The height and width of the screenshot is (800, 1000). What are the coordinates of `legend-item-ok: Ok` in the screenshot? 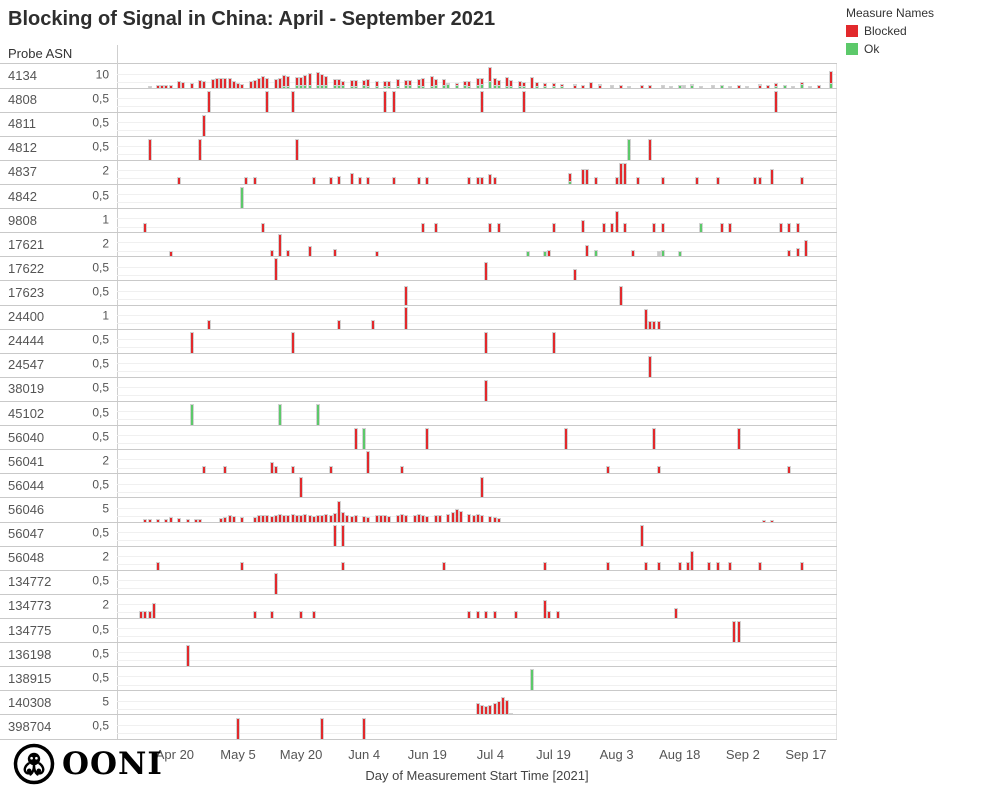 It's located at (890, 49).